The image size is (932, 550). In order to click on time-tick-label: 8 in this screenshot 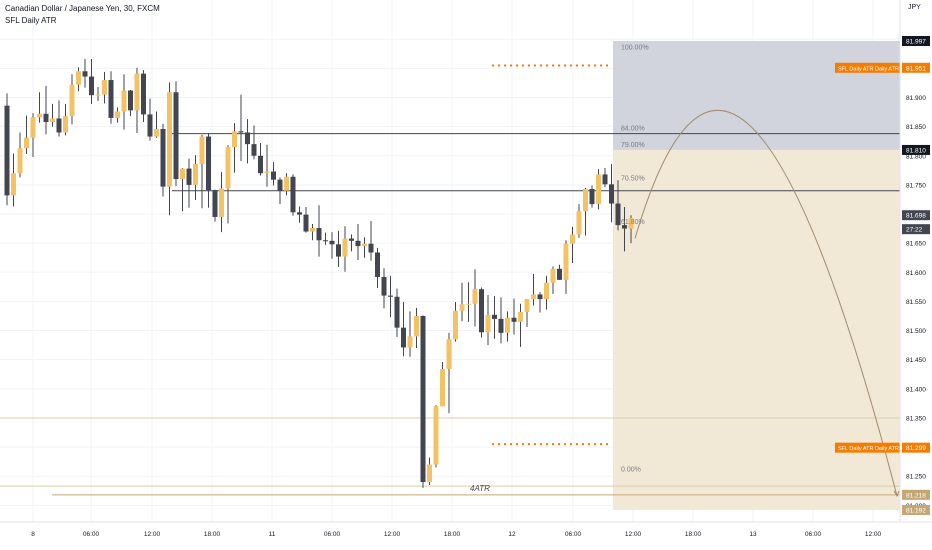, I will do `click(33, 534)`.